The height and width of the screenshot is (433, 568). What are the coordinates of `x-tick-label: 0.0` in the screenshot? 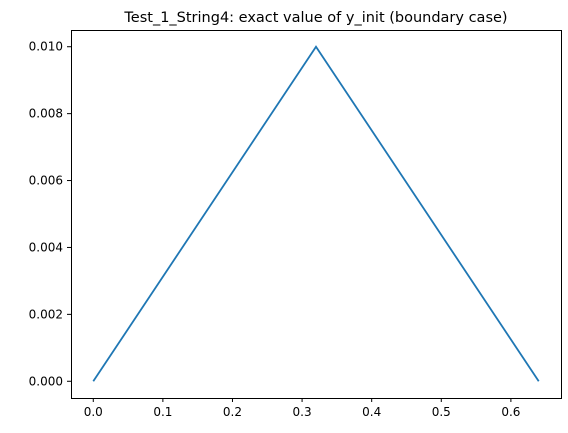 It's located at (93, 412).